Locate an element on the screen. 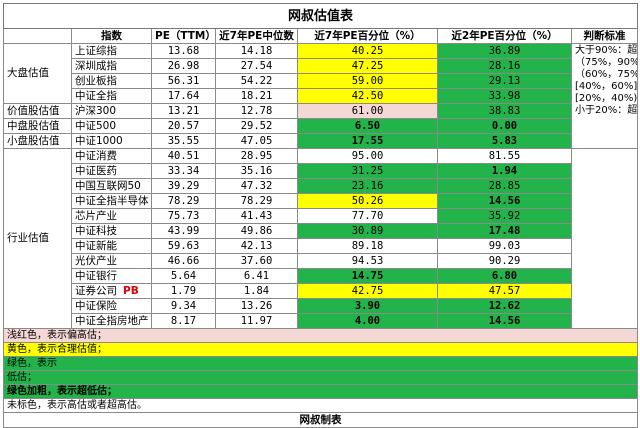  table-row: 中证银行 5.64 6.41 14.75 6.80 is located at coordinates (321, 276).